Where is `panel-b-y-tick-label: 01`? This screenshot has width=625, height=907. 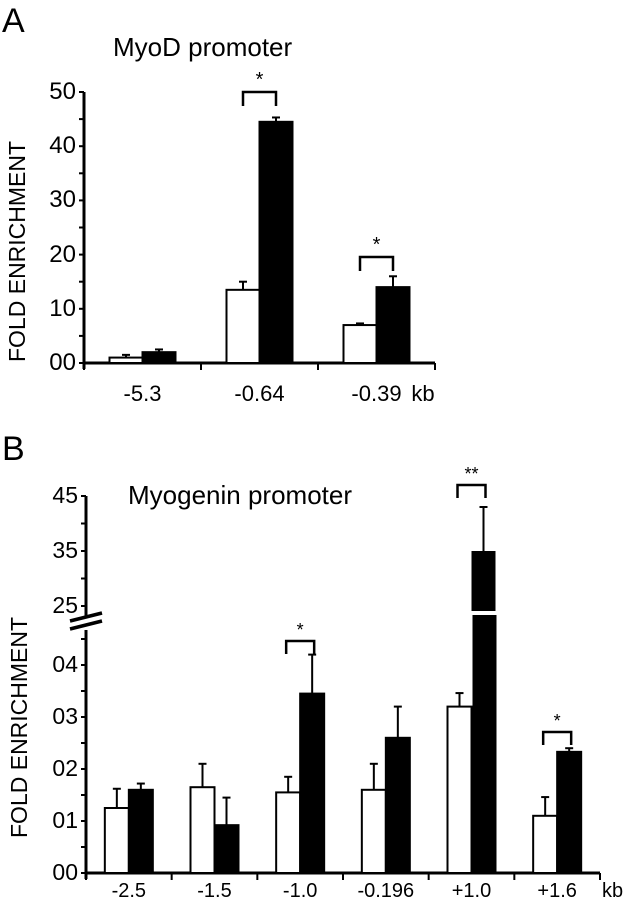
panel-b-y-tick-label: 01 is located at coordinates (65, 820).